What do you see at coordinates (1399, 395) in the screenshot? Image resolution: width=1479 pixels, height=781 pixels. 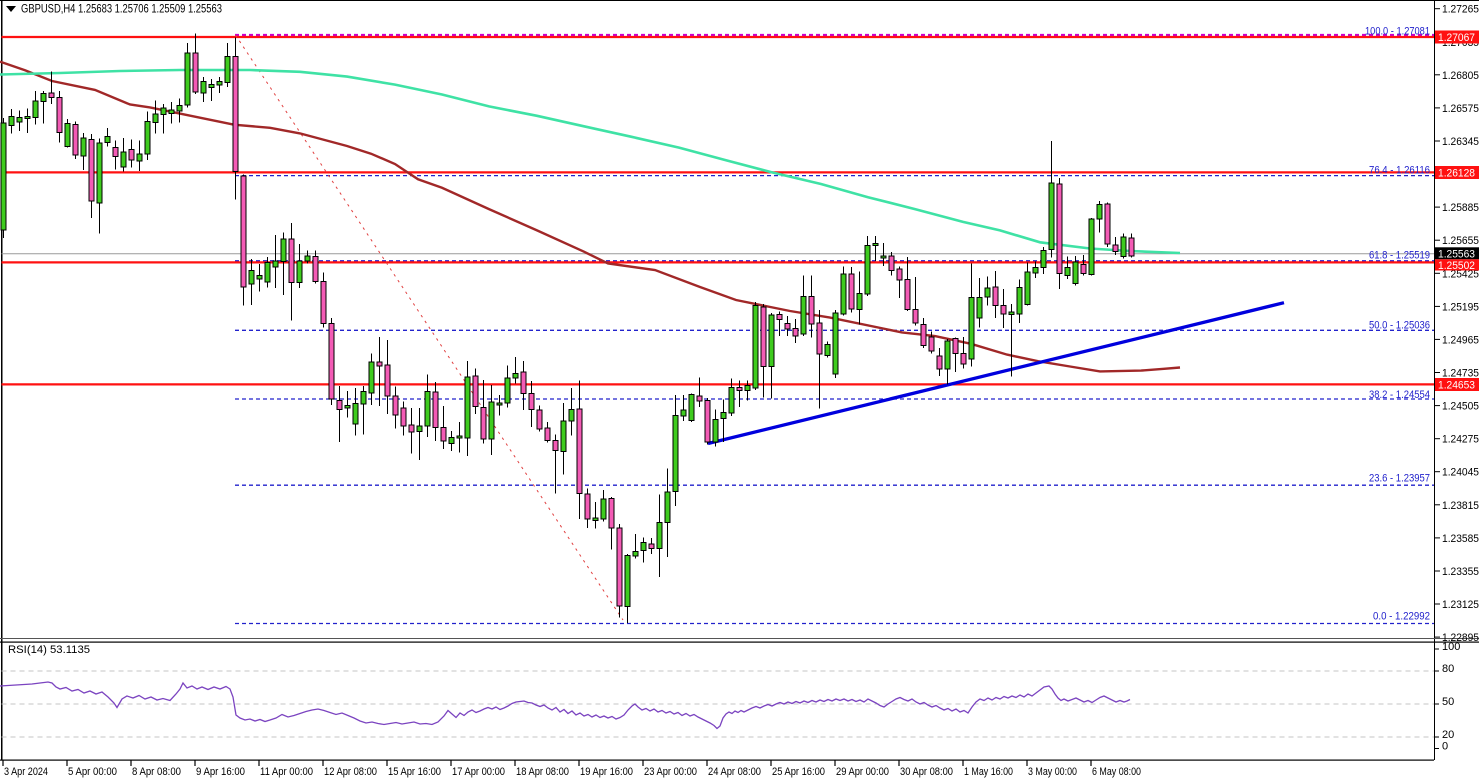 I see `svg-text: 38.2 - 1.24554` at bounding box center [1399, 395].